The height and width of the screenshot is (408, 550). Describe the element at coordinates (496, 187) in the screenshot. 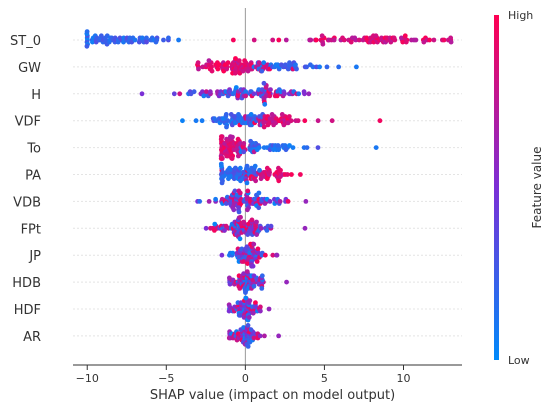

I see `colorbar` at that location.